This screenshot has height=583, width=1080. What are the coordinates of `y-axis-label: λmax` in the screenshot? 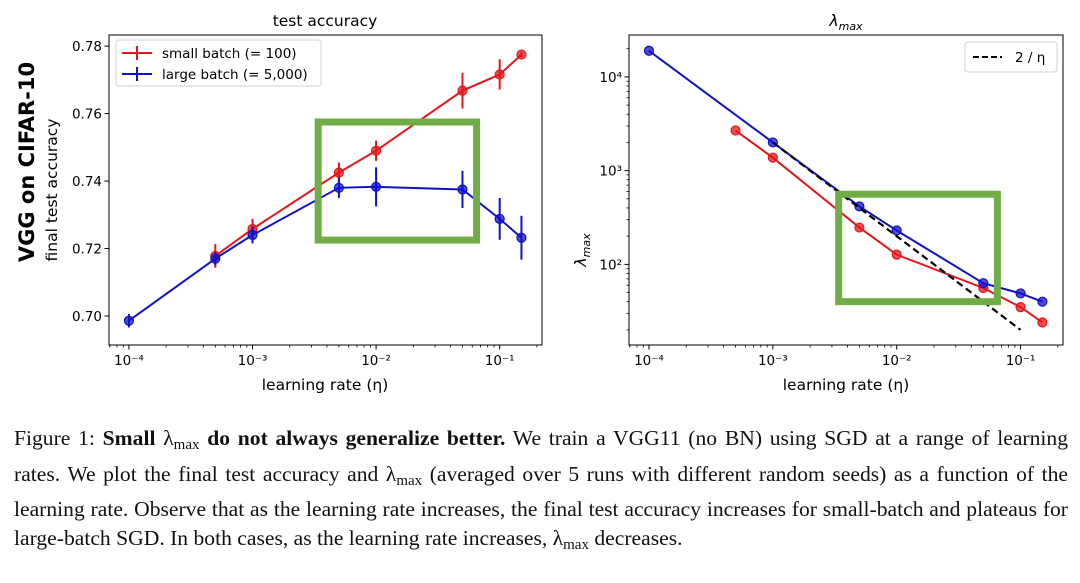 It's located at (582, 250).